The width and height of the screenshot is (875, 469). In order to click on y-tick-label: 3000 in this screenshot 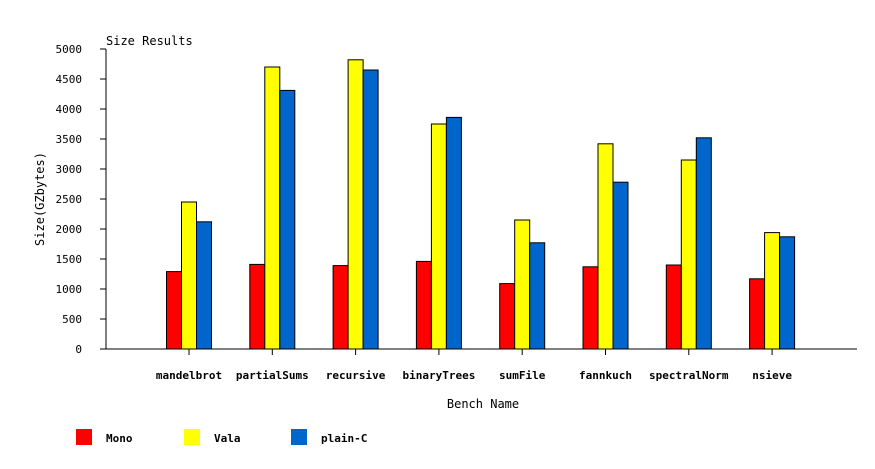, I will do `click(69, 169)`.